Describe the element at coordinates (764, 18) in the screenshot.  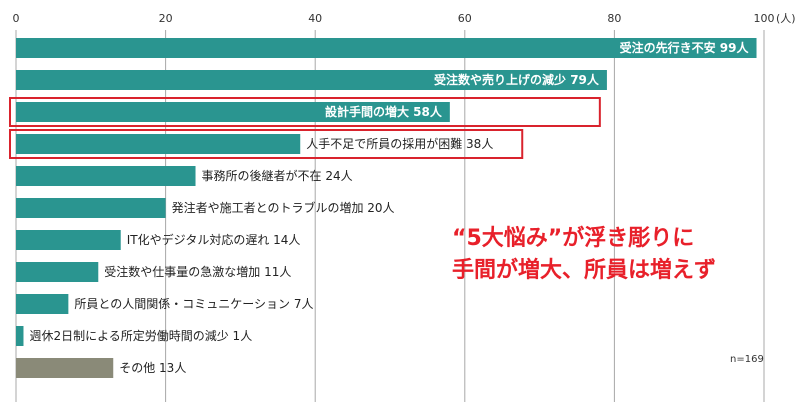
I see `x-tick-label-100: 100` at that location.